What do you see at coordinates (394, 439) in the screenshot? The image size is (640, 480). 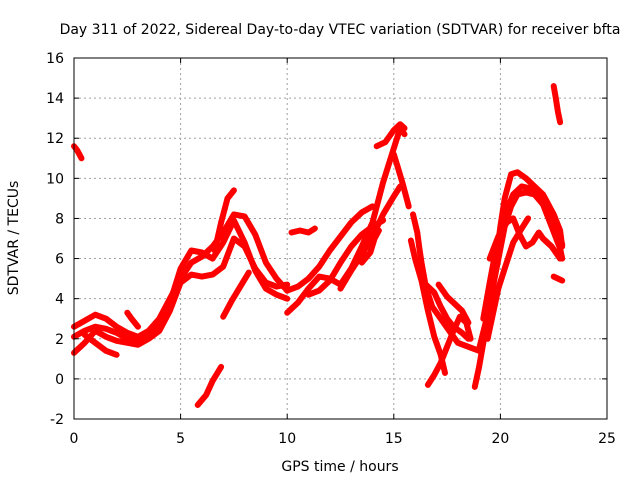 I see `x-tick-label: 15` at bounding box center [394, 439].